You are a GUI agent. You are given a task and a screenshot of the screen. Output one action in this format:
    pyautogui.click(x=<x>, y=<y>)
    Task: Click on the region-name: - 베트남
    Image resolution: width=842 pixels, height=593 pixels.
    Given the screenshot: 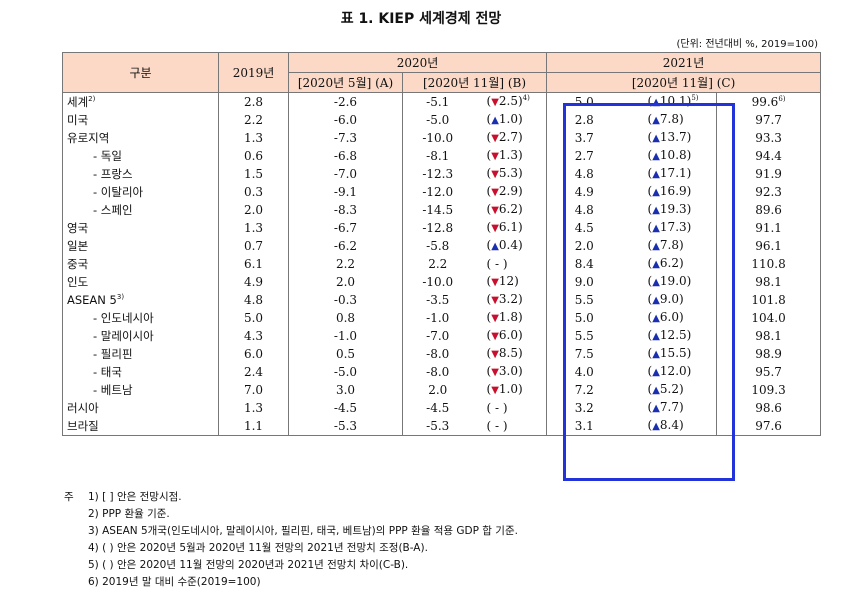 What is the action you would take?
    pyautogui.click(x=140, y=390)
    